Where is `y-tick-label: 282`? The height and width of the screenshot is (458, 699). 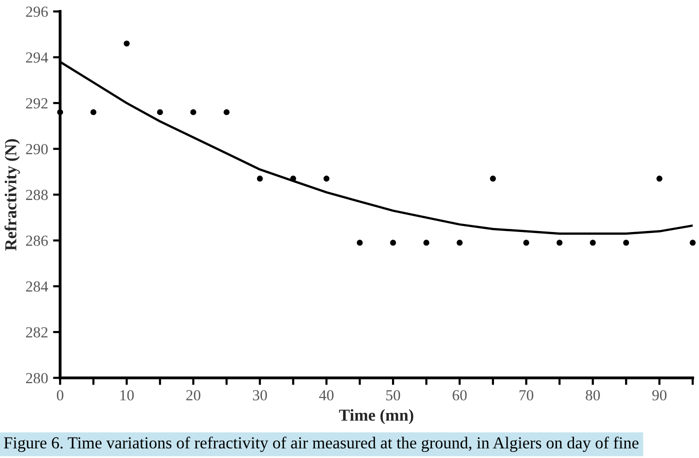
y-tick-label: 282 is located at coordinates (37, 332).